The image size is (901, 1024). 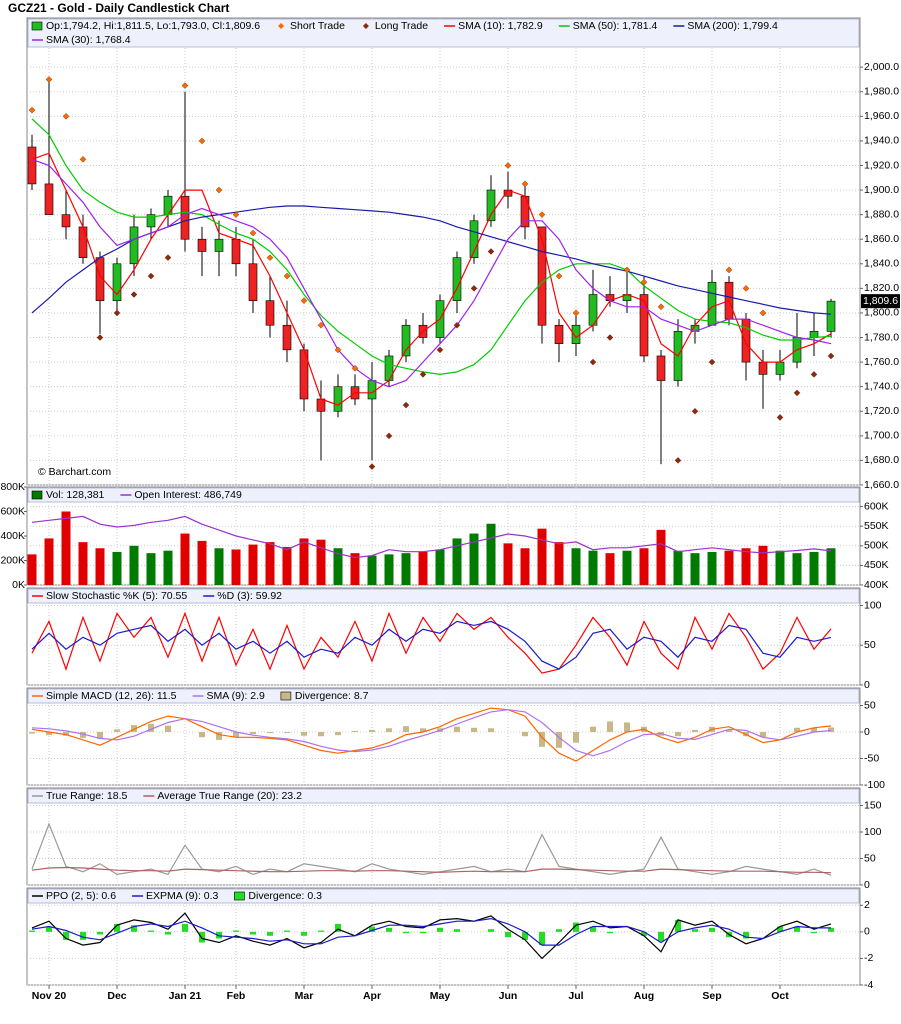 I want to click on legend-label: Average True Range (20): 23.2, so click(x=229, y=796).